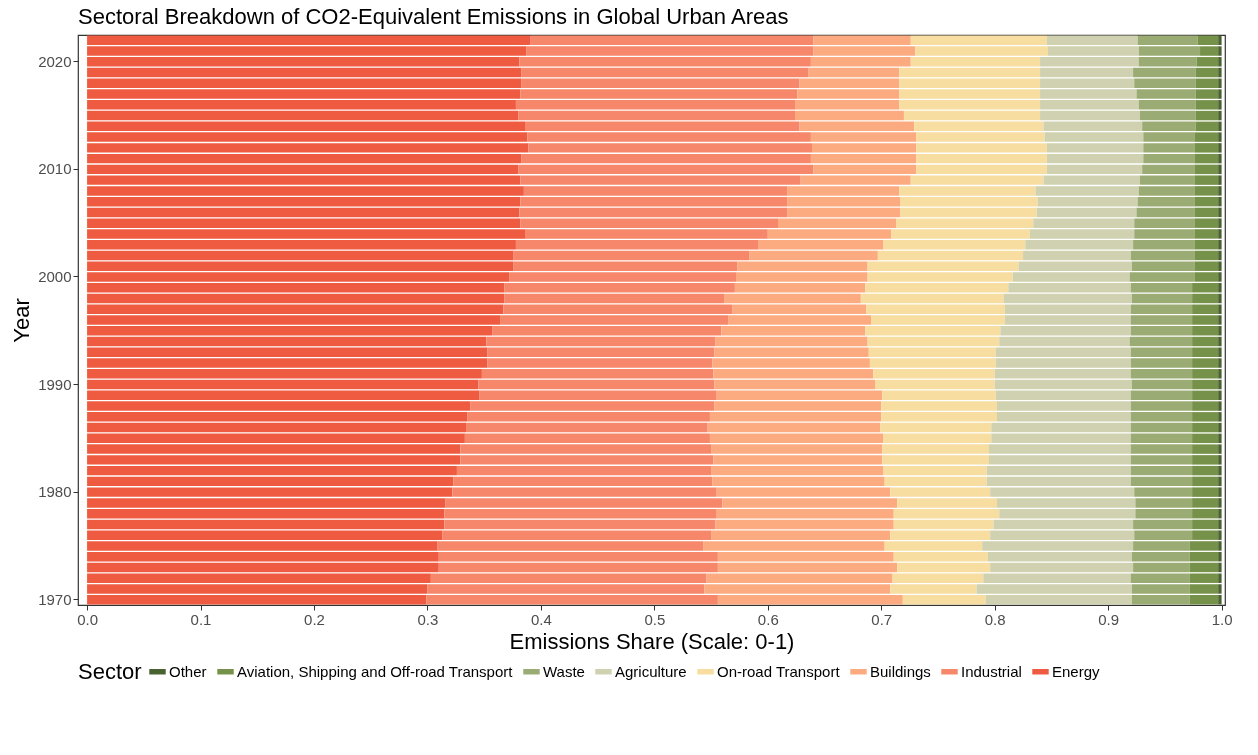  Describe the element at coordinates (900, 671) in the screenshot. I see `legend-label: Buildings` at that location.